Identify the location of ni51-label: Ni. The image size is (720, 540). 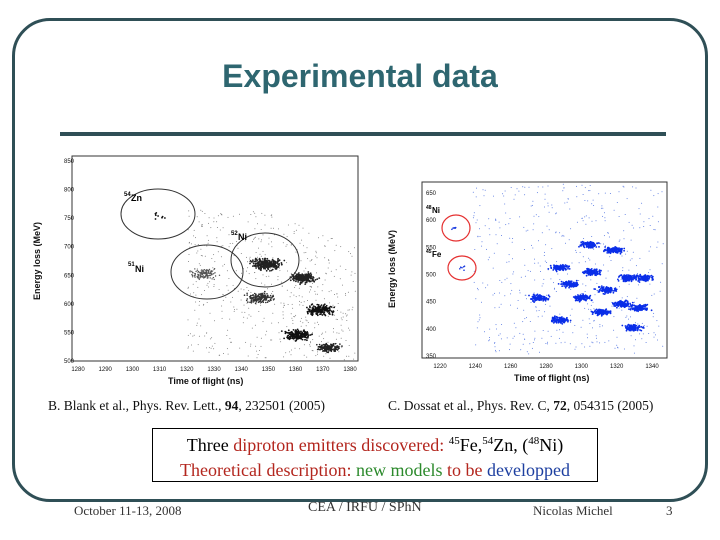
(139, 269).